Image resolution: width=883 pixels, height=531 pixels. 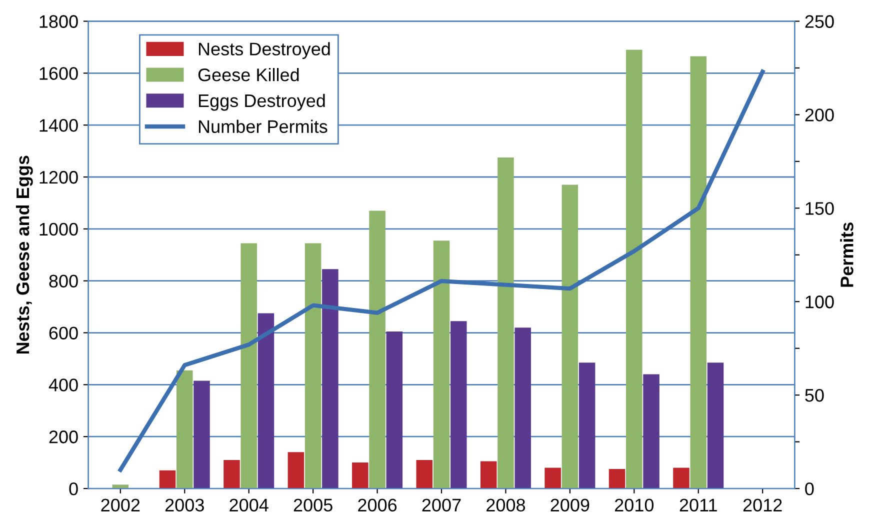 What do you see at coordinates (313, 505) in the screenshot?
I see `x-tick-label: 2005` at bounding box center [313, 505].